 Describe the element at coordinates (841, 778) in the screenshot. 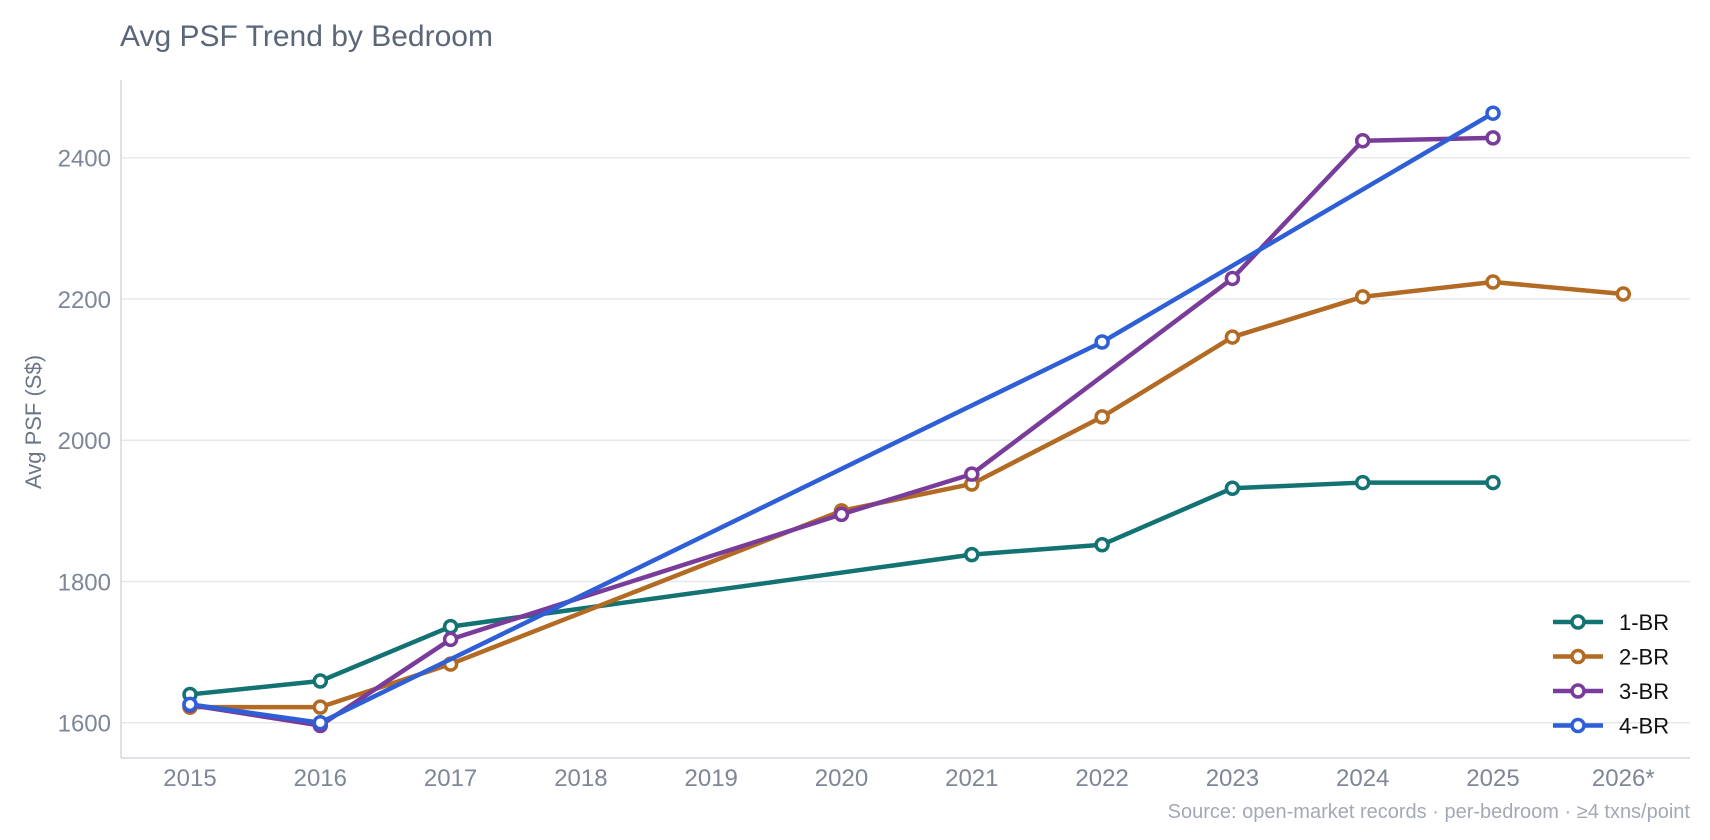

I see `x-tick-label: 2020` at that location.